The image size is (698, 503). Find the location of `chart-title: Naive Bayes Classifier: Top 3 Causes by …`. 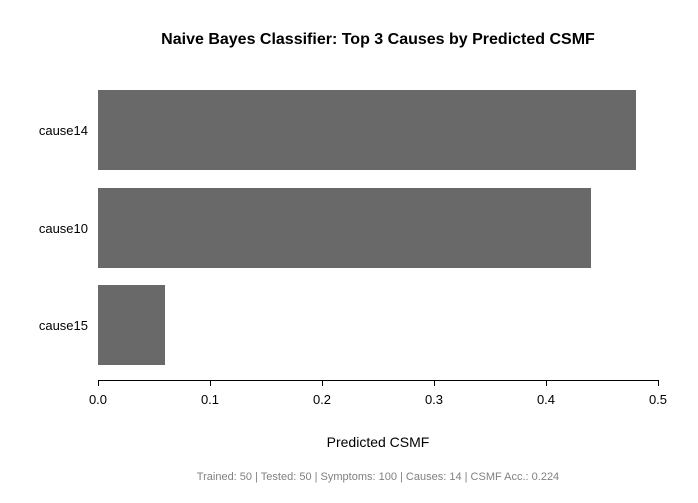

chart-title: Naive Bayes Classifier: Top 3 Causes by … is located at coordinates (378, 39).